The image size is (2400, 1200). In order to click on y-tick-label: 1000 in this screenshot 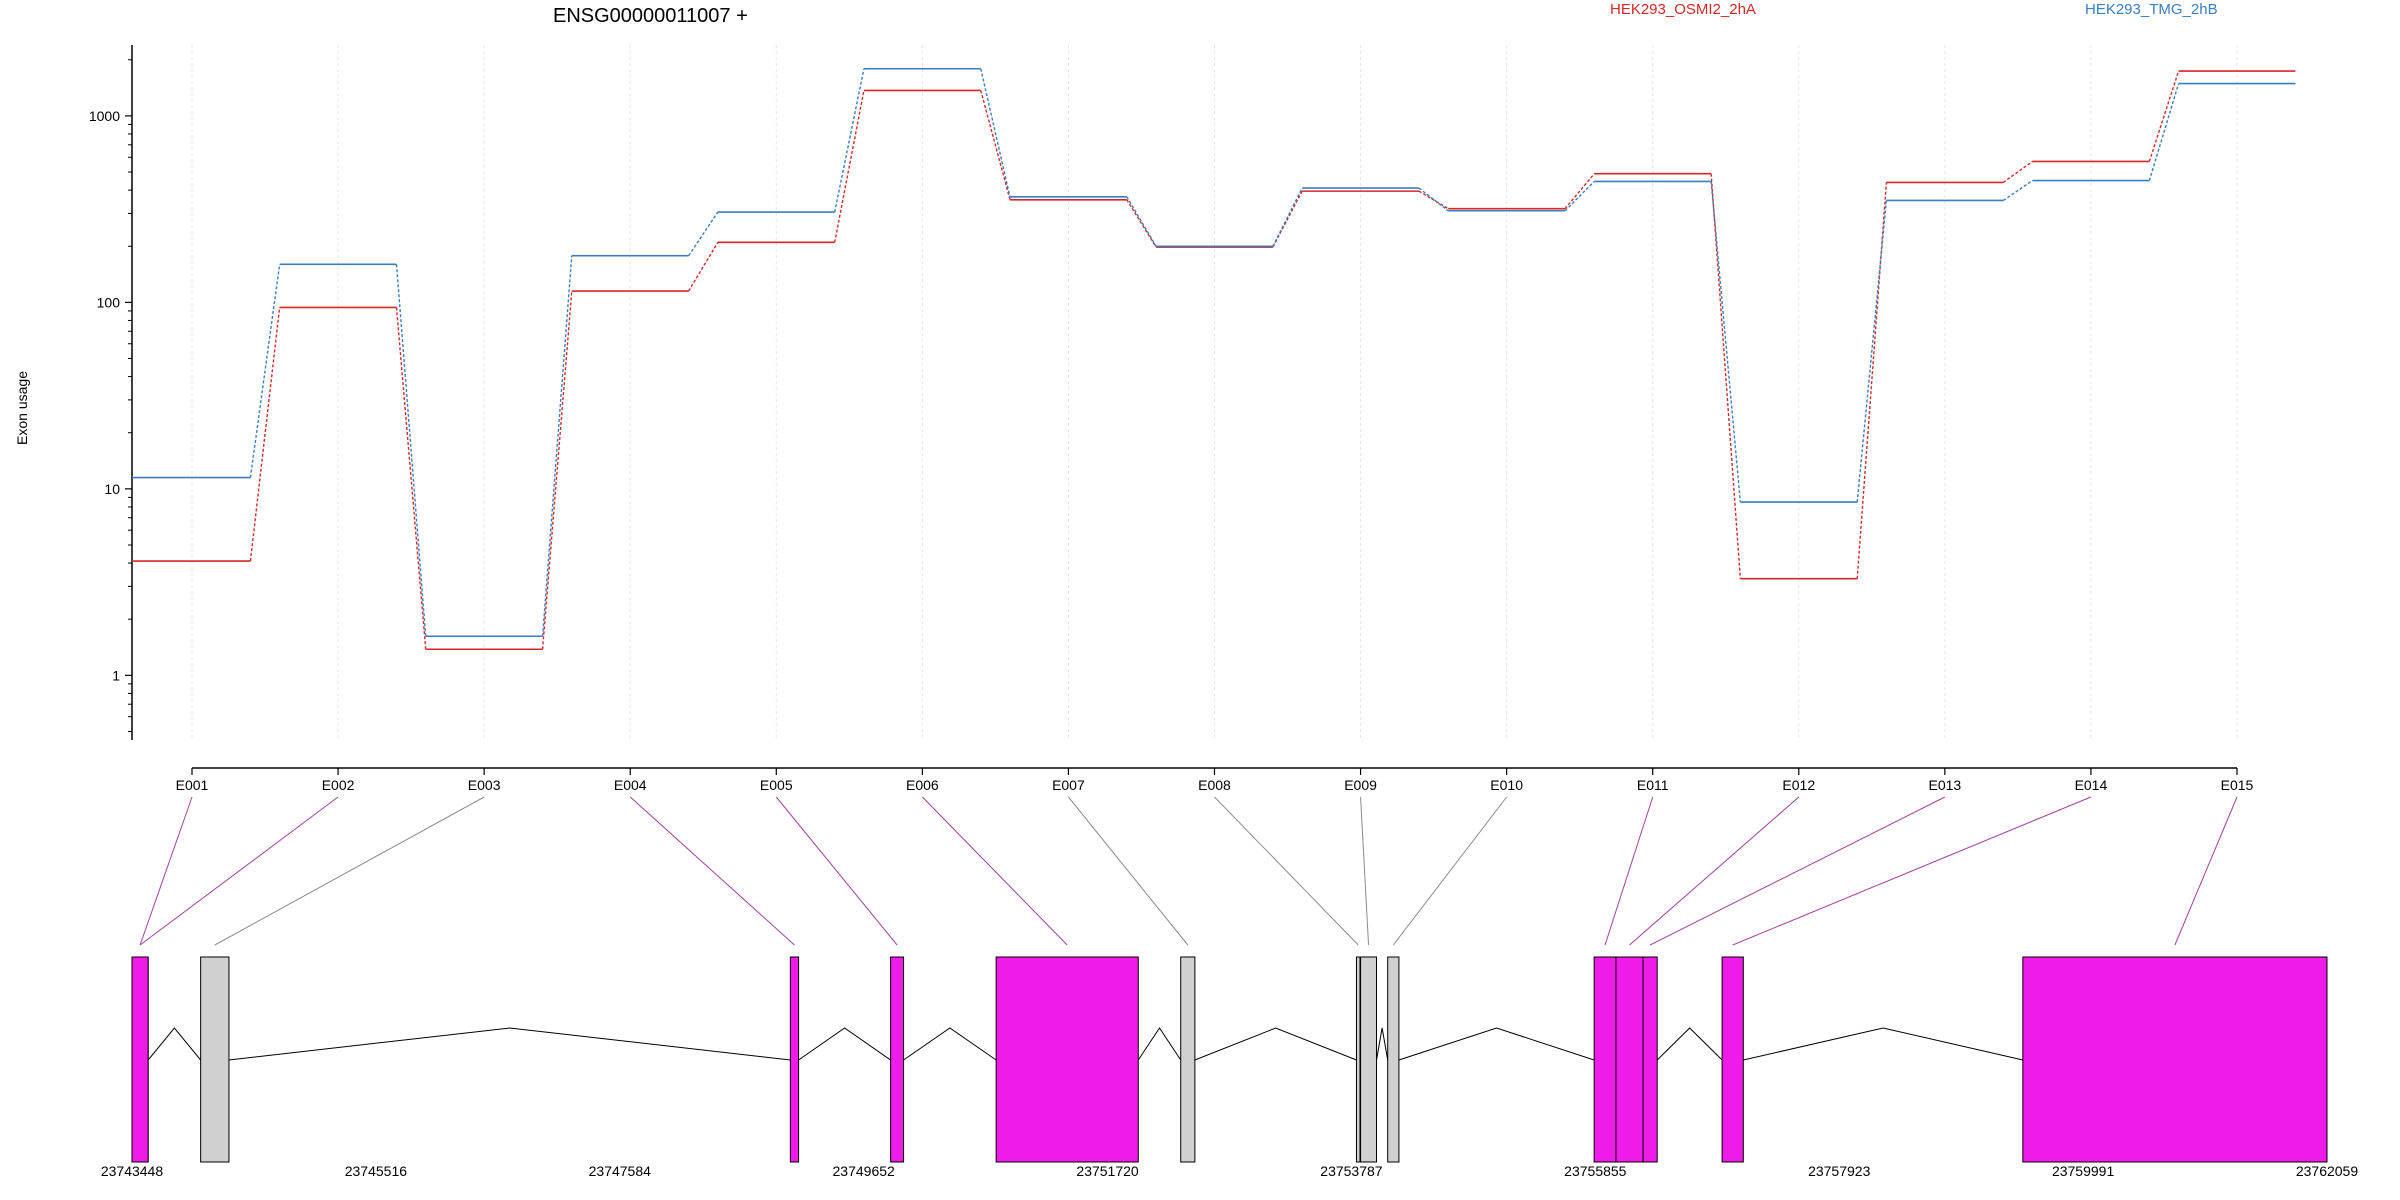, I will do `click(104, 116)`.